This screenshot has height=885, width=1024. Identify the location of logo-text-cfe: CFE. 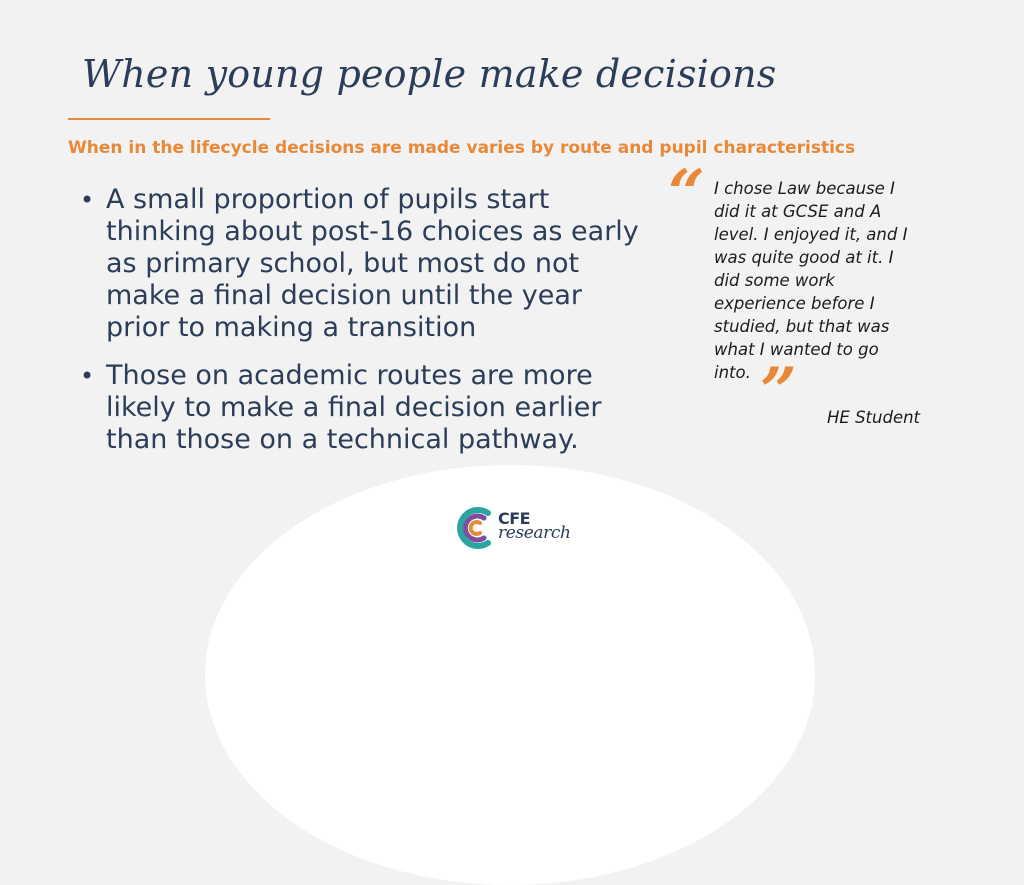
(514, 518).